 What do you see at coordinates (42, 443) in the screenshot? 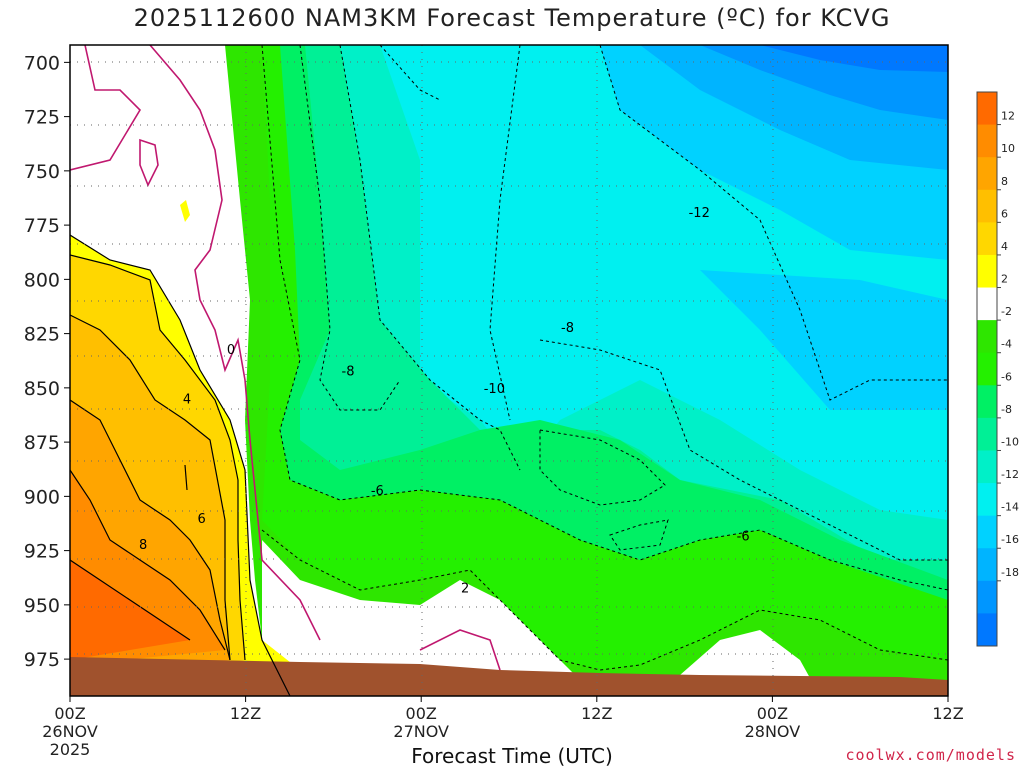
I see `y-tick-label: 875` at bounding box center [42, 443].